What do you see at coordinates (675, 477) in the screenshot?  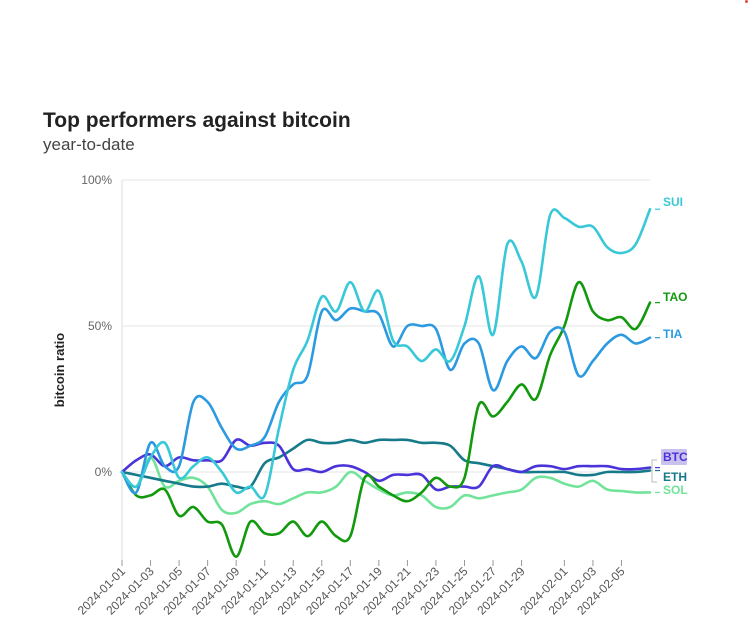 I see `series-label-eth: ETH` at bounding box center [675, 477].